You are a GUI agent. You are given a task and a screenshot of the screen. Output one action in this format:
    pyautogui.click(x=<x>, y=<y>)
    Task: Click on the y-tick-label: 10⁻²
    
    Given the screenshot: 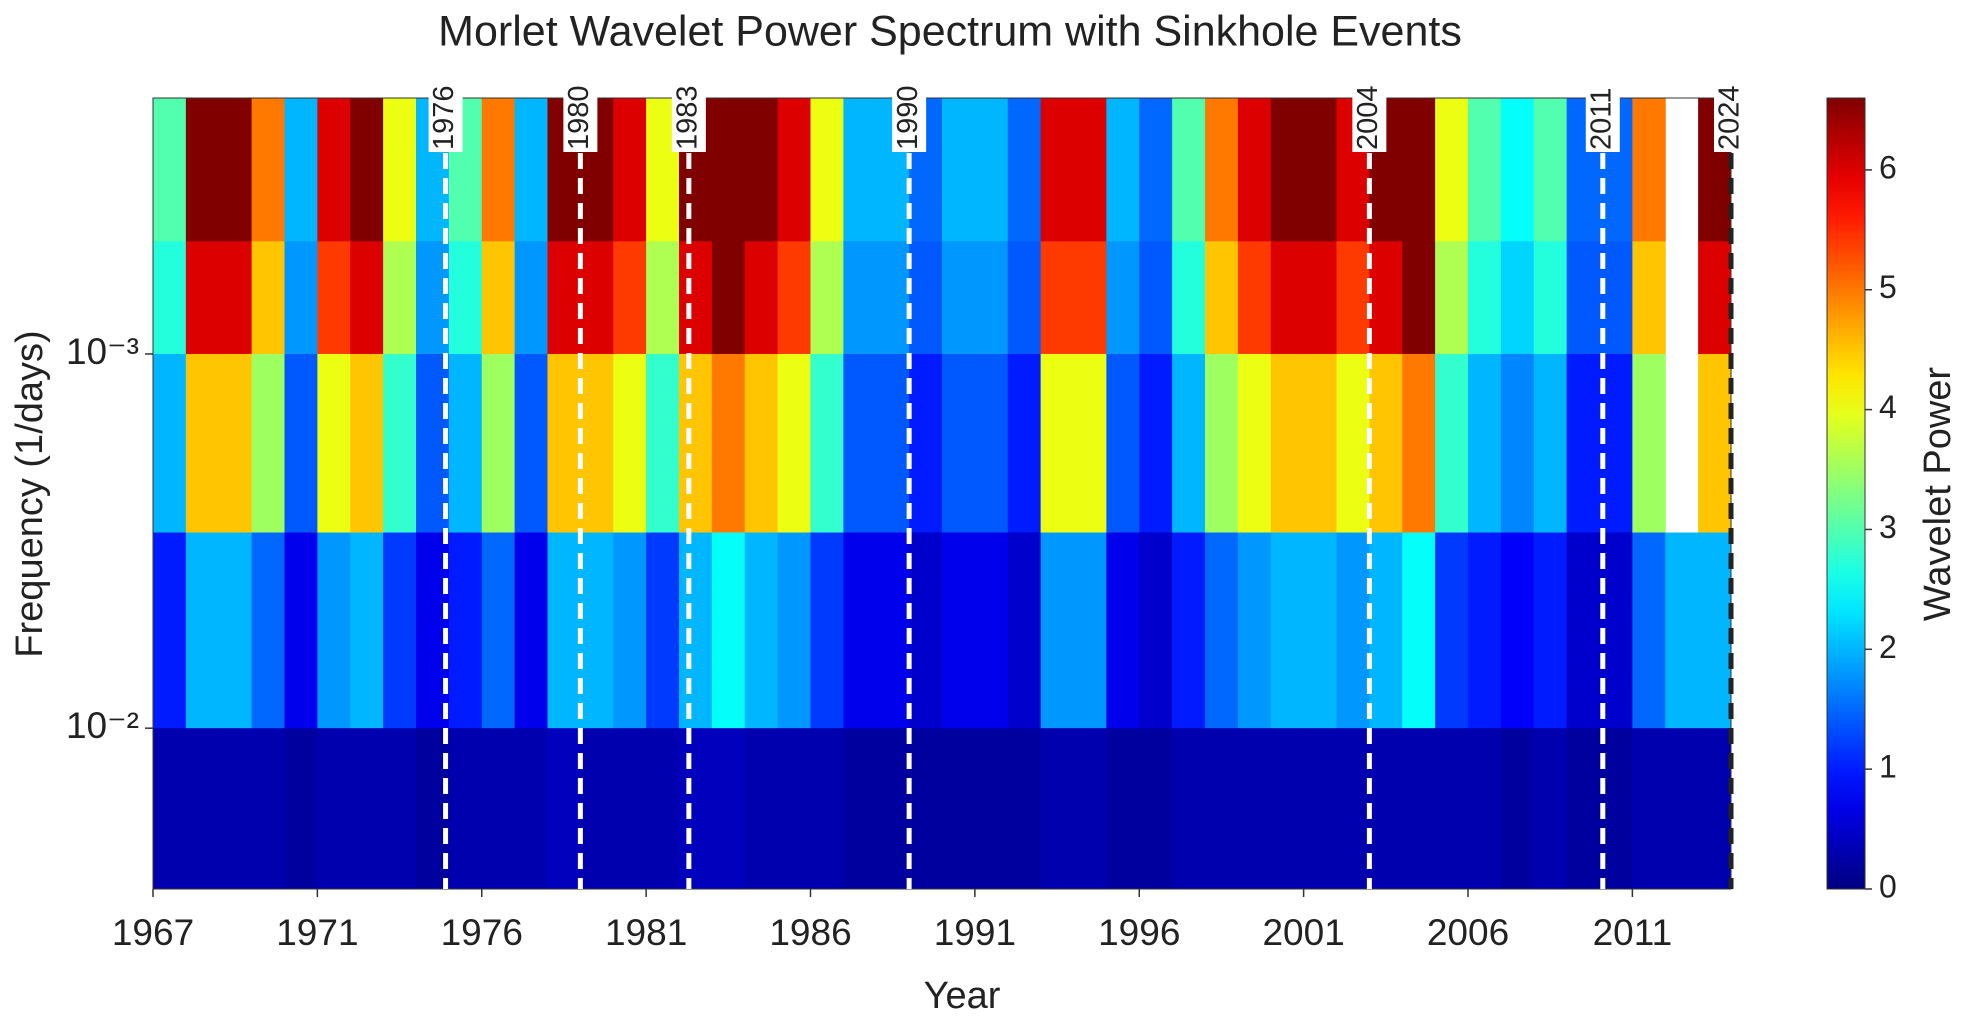 What is the action you would take?
    pyautogui.click(x=102, y=725)
    